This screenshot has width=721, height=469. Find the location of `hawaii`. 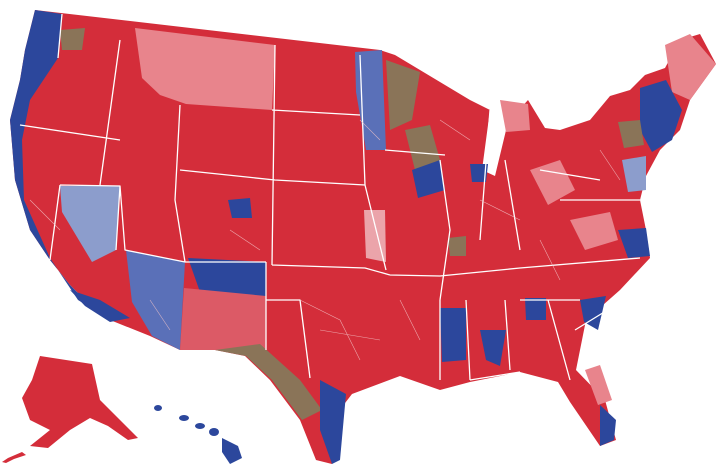

hawaii is located at coordinates (198, 434).